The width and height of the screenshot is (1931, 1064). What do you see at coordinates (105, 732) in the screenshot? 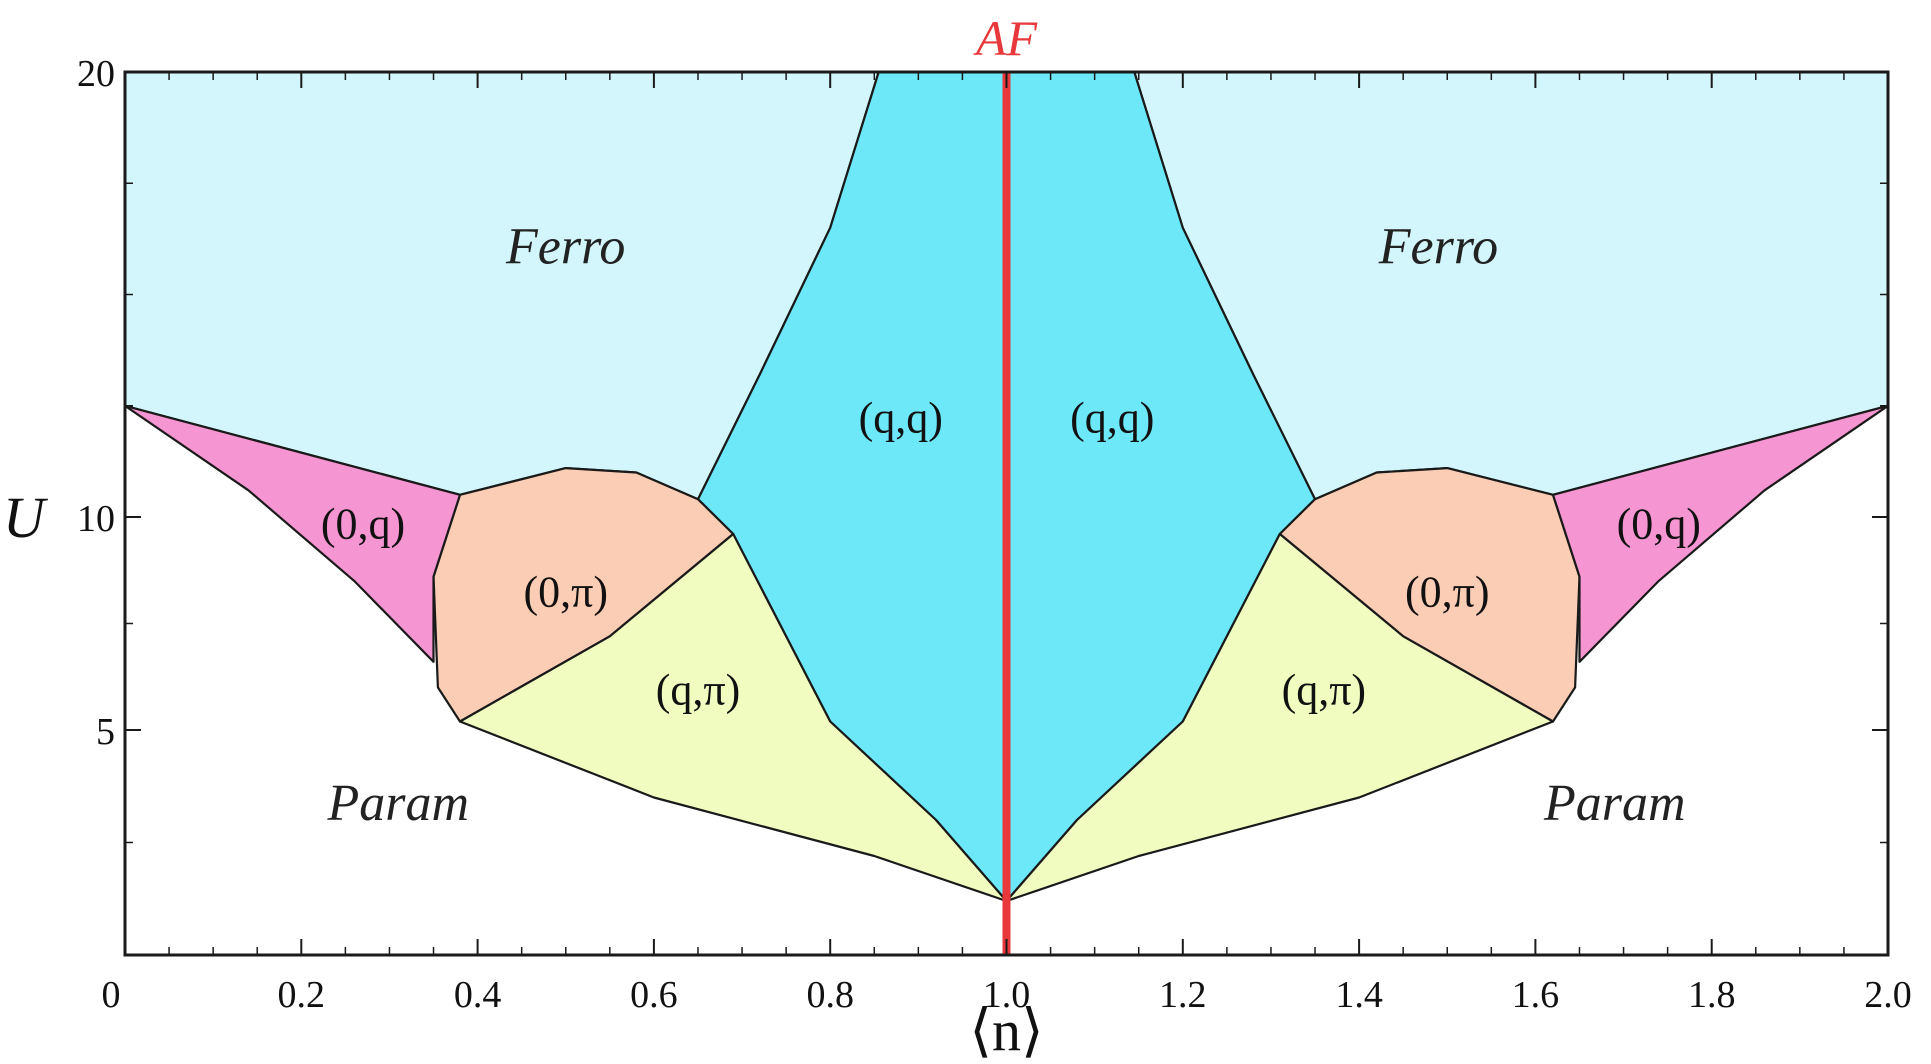
I see `y-tick-label: 5` at bounding box center [105, 732].